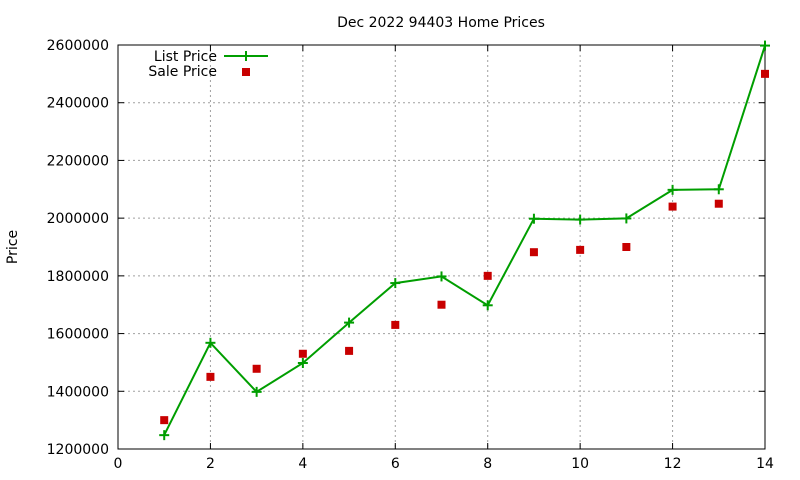  Describe the element at coordinates (395, 464) in the screenshot. I see `x-tick-label: 6` at that location.